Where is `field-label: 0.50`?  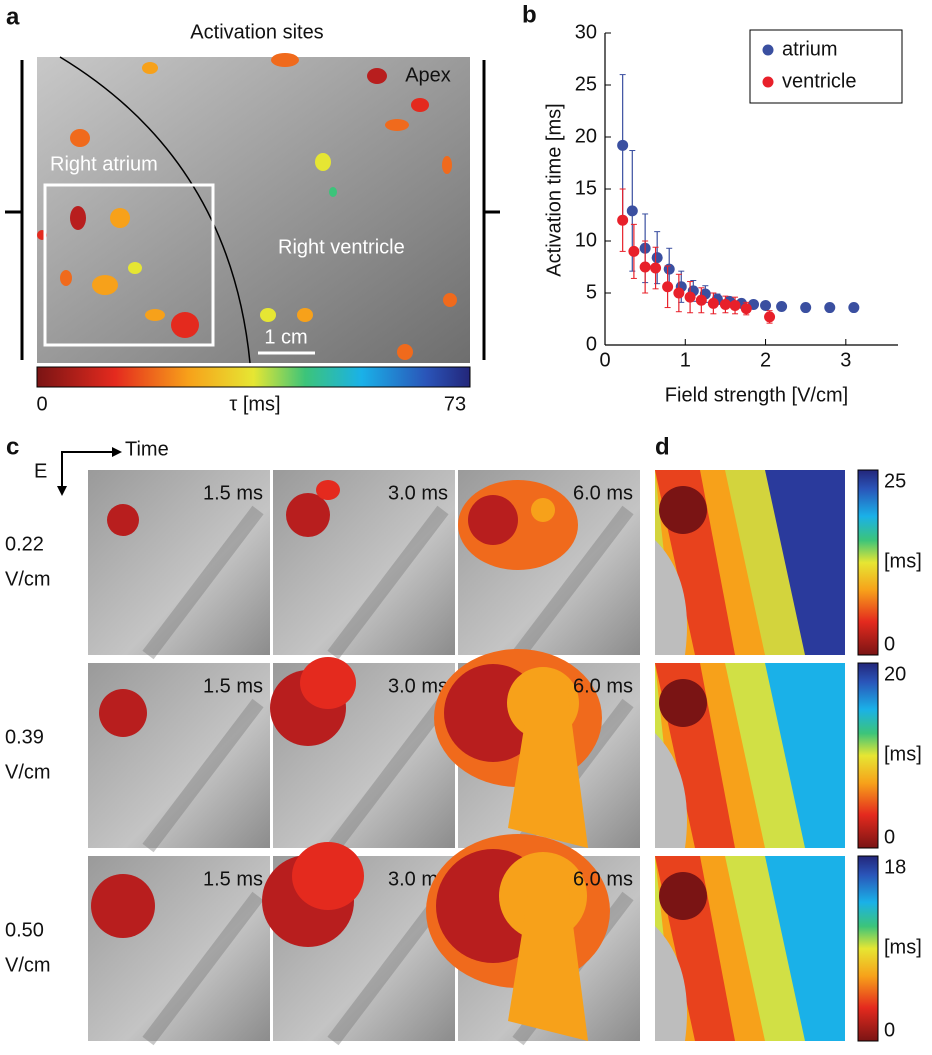
field-label: 0.50 is located at coordinates (24, 930).